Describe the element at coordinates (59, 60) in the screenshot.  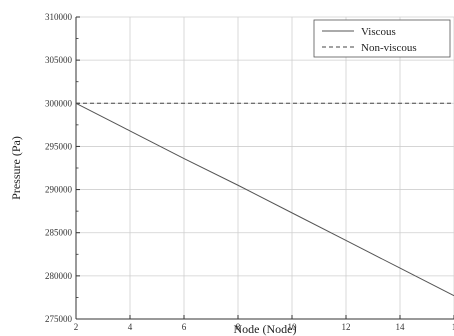
I see `y-tick-label-6: 305000` at that location.